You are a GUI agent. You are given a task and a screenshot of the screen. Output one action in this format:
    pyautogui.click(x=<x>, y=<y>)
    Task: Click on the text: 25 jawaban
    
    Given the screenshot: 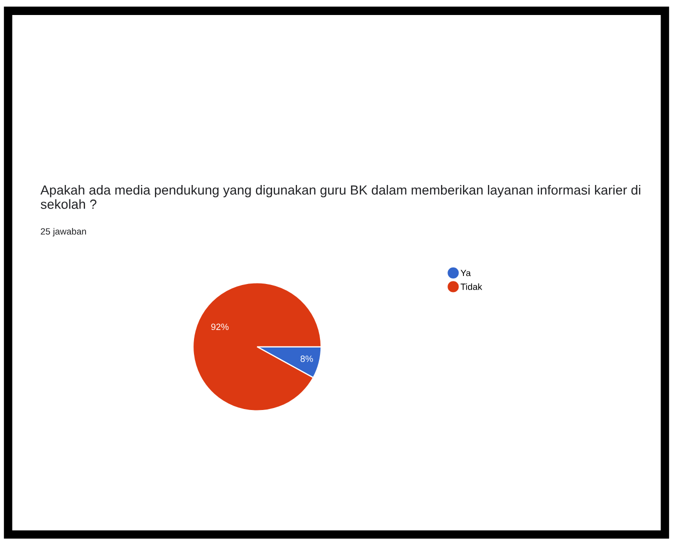 What is the action you would take?
    pyautogui.click(x=63, y=232)
    